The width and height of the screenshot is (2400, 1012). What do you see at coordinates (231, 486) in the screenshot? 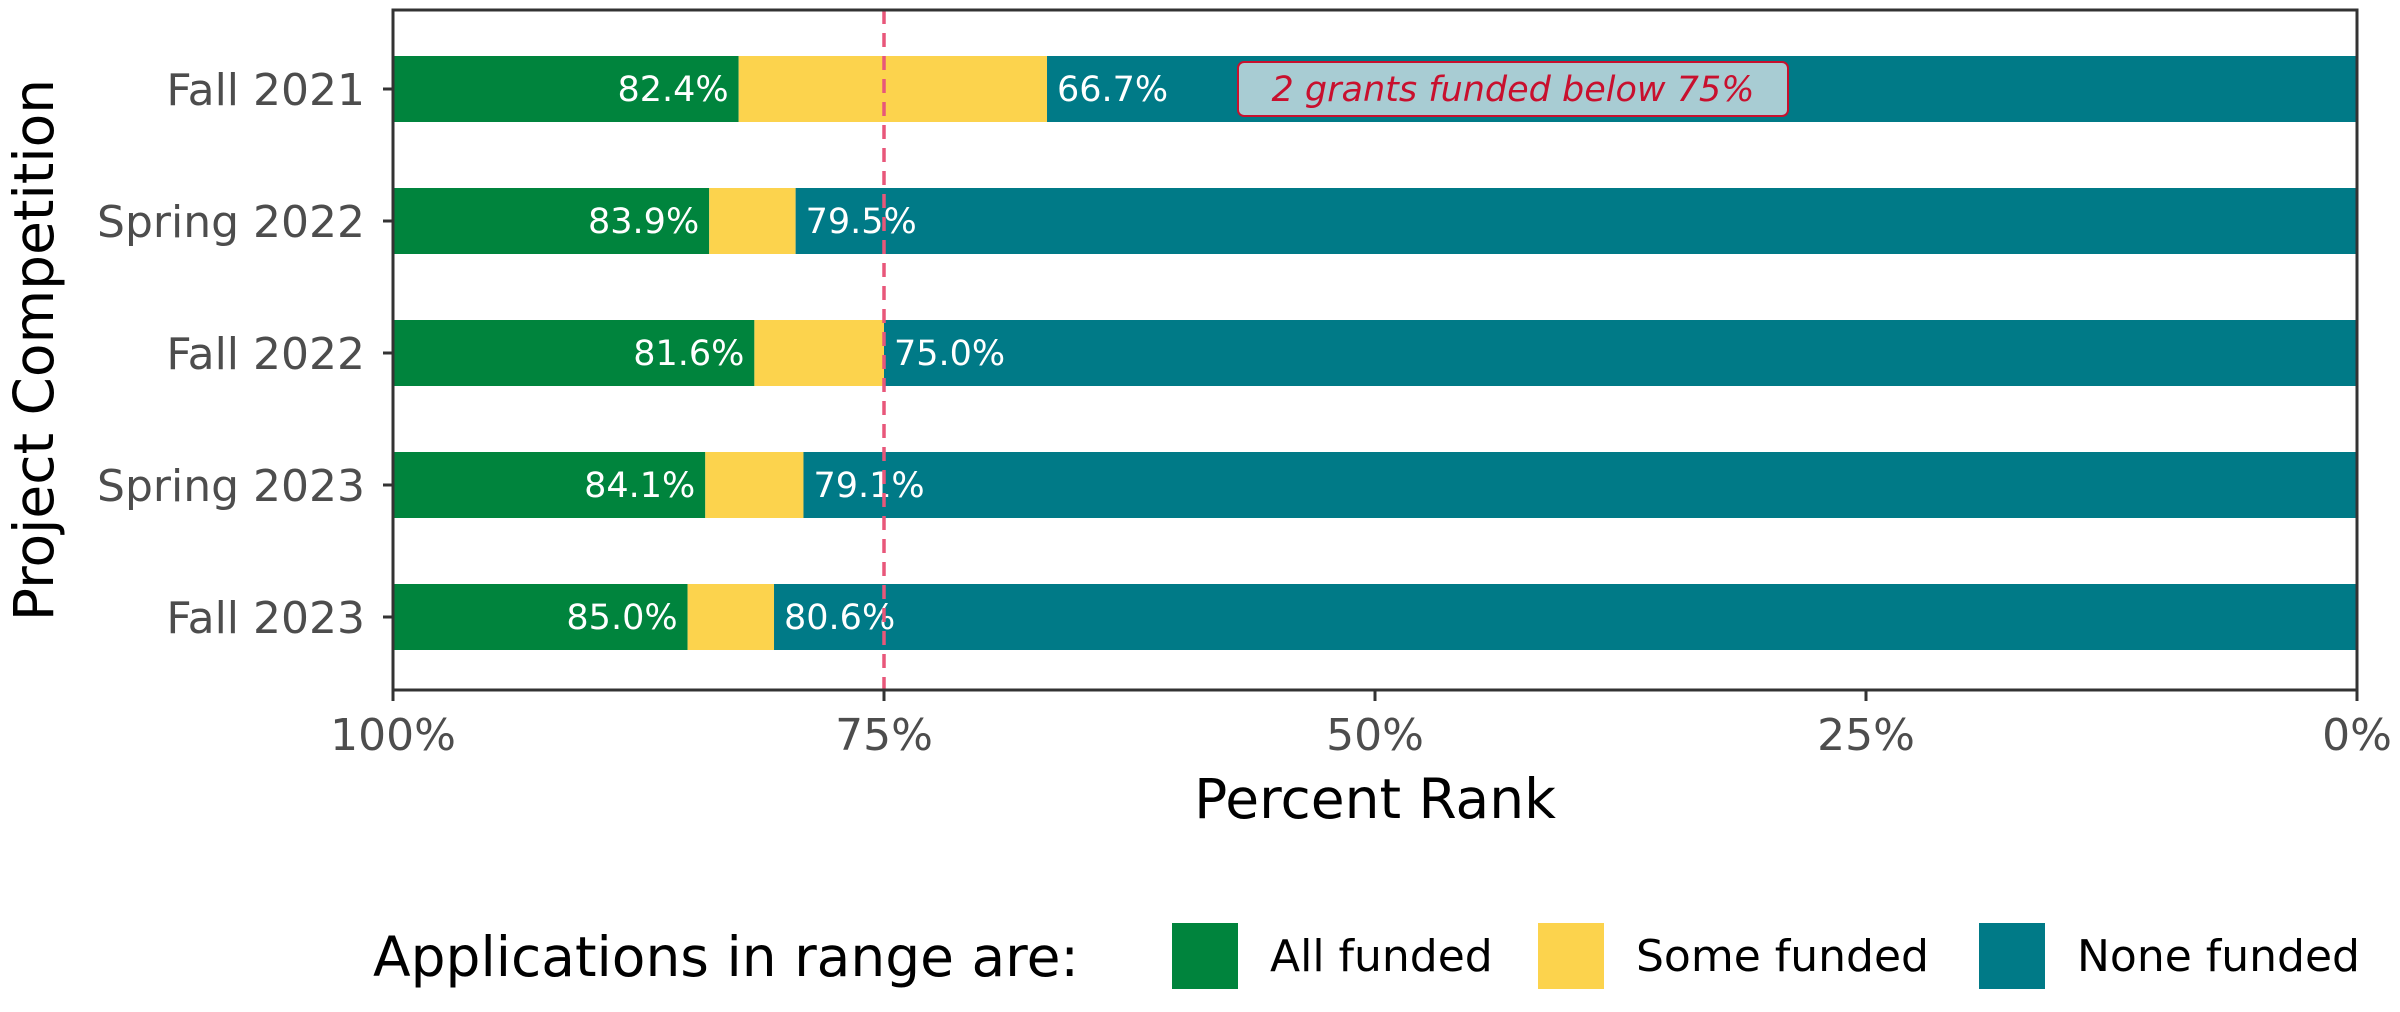
I see `y-tick-label: Spring 2023` at bounding box center [231, 486].